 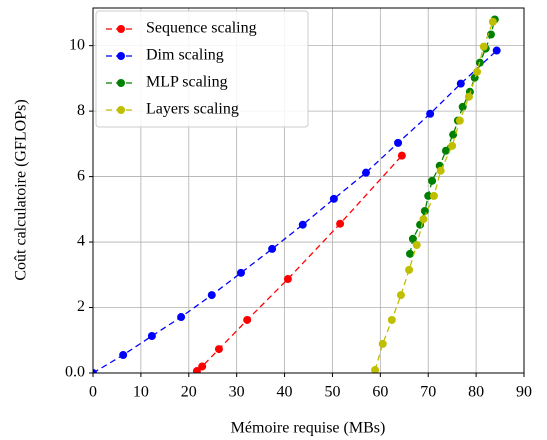 What do you see at coordinates (308, 428) in the screenshot?
I see `x-axis-label: Mémoire requise (MBs)` at bounding box center [308, 428].